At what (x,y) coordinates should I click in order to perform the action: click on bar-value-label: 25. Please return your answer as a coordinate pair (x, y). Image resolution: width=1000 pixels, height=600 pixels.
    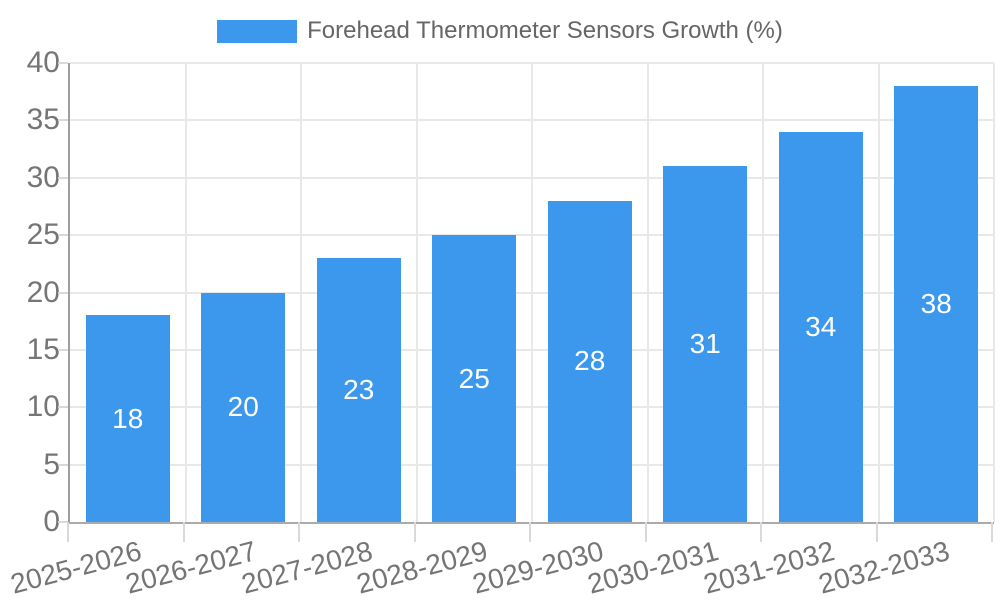
    Looking at the image, I should click on (474, 378).